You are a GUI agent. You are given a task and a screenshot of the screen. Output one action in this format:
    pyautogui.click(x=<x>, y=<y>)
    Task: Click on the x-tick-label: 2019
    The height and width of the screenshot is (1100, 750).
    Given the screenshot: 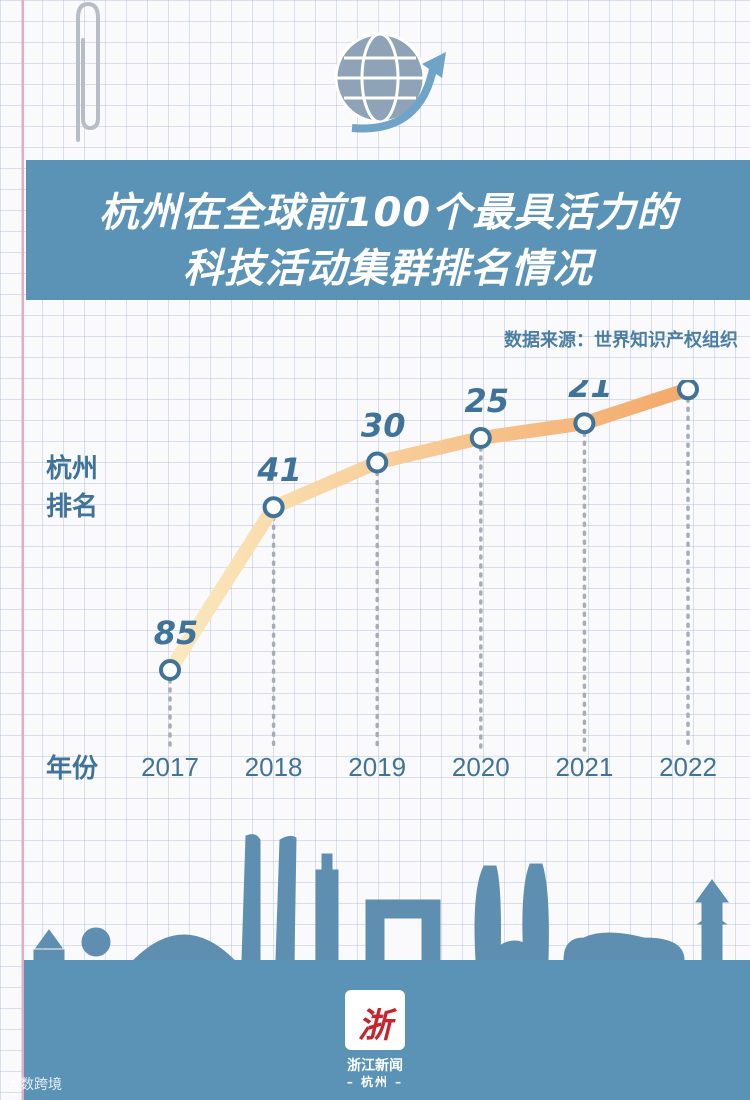 What is the action you would take?
    pyautogui.click(x=377, y=767)
    